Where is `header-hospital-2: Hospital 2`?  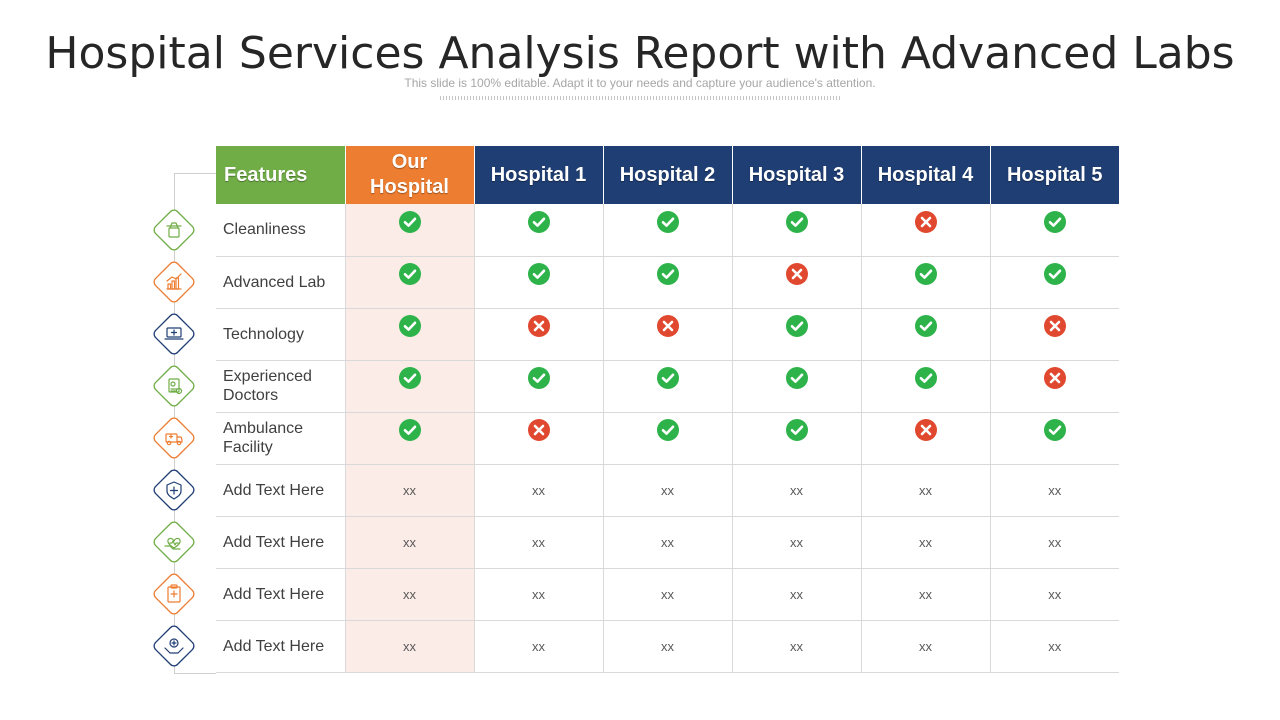 header-hospital-2: Hospital 2 is located at coordinates (668, 175).